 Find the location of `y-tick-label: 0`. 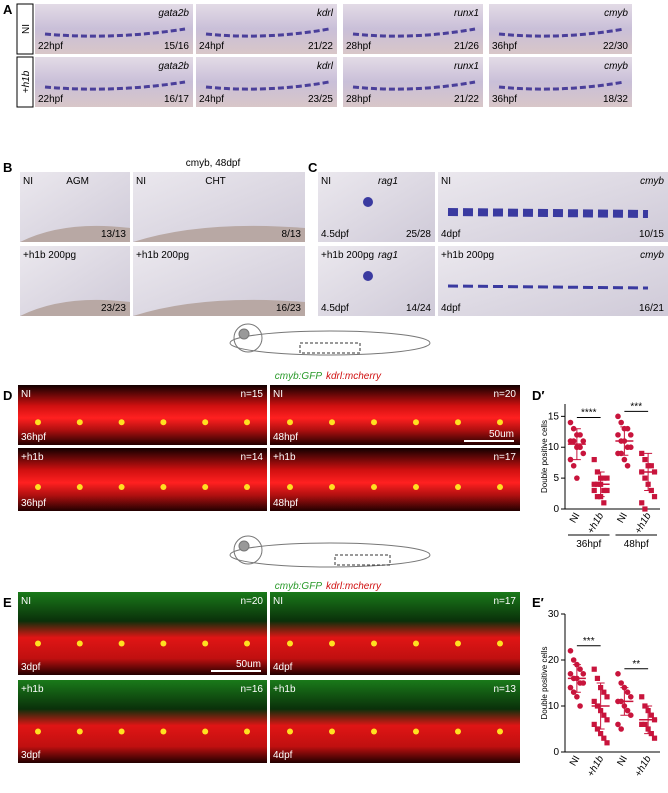

y-tick-label: 0 is located at coordinates (556, 752).